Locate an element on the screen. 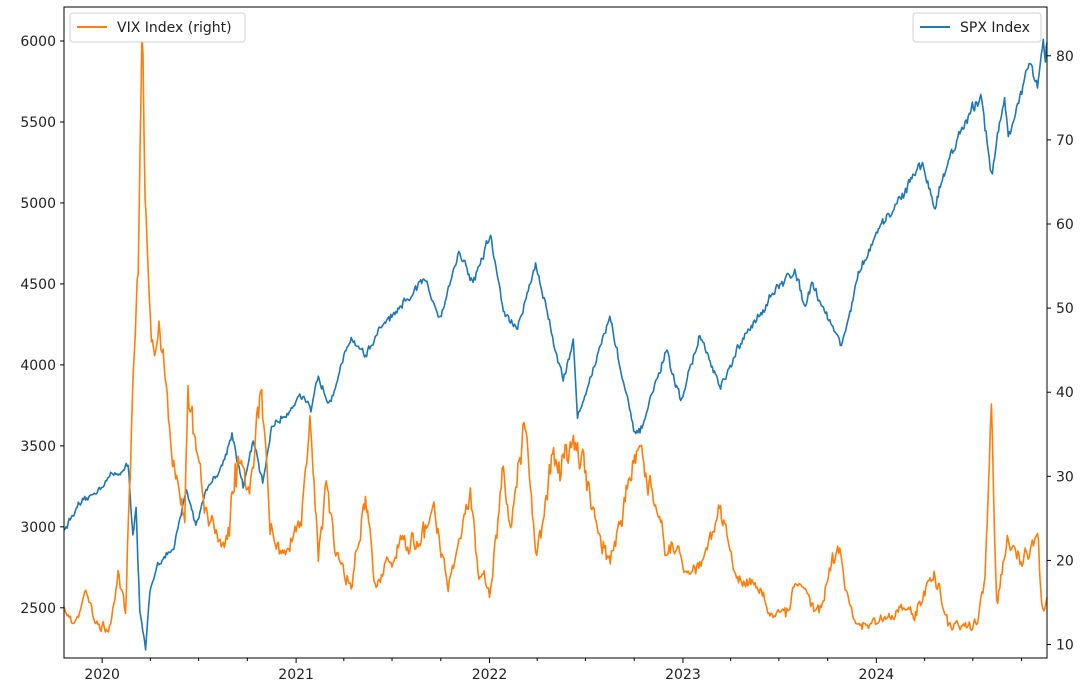  left-y-tick-label: 2500 is located at coordinates (38, 609).